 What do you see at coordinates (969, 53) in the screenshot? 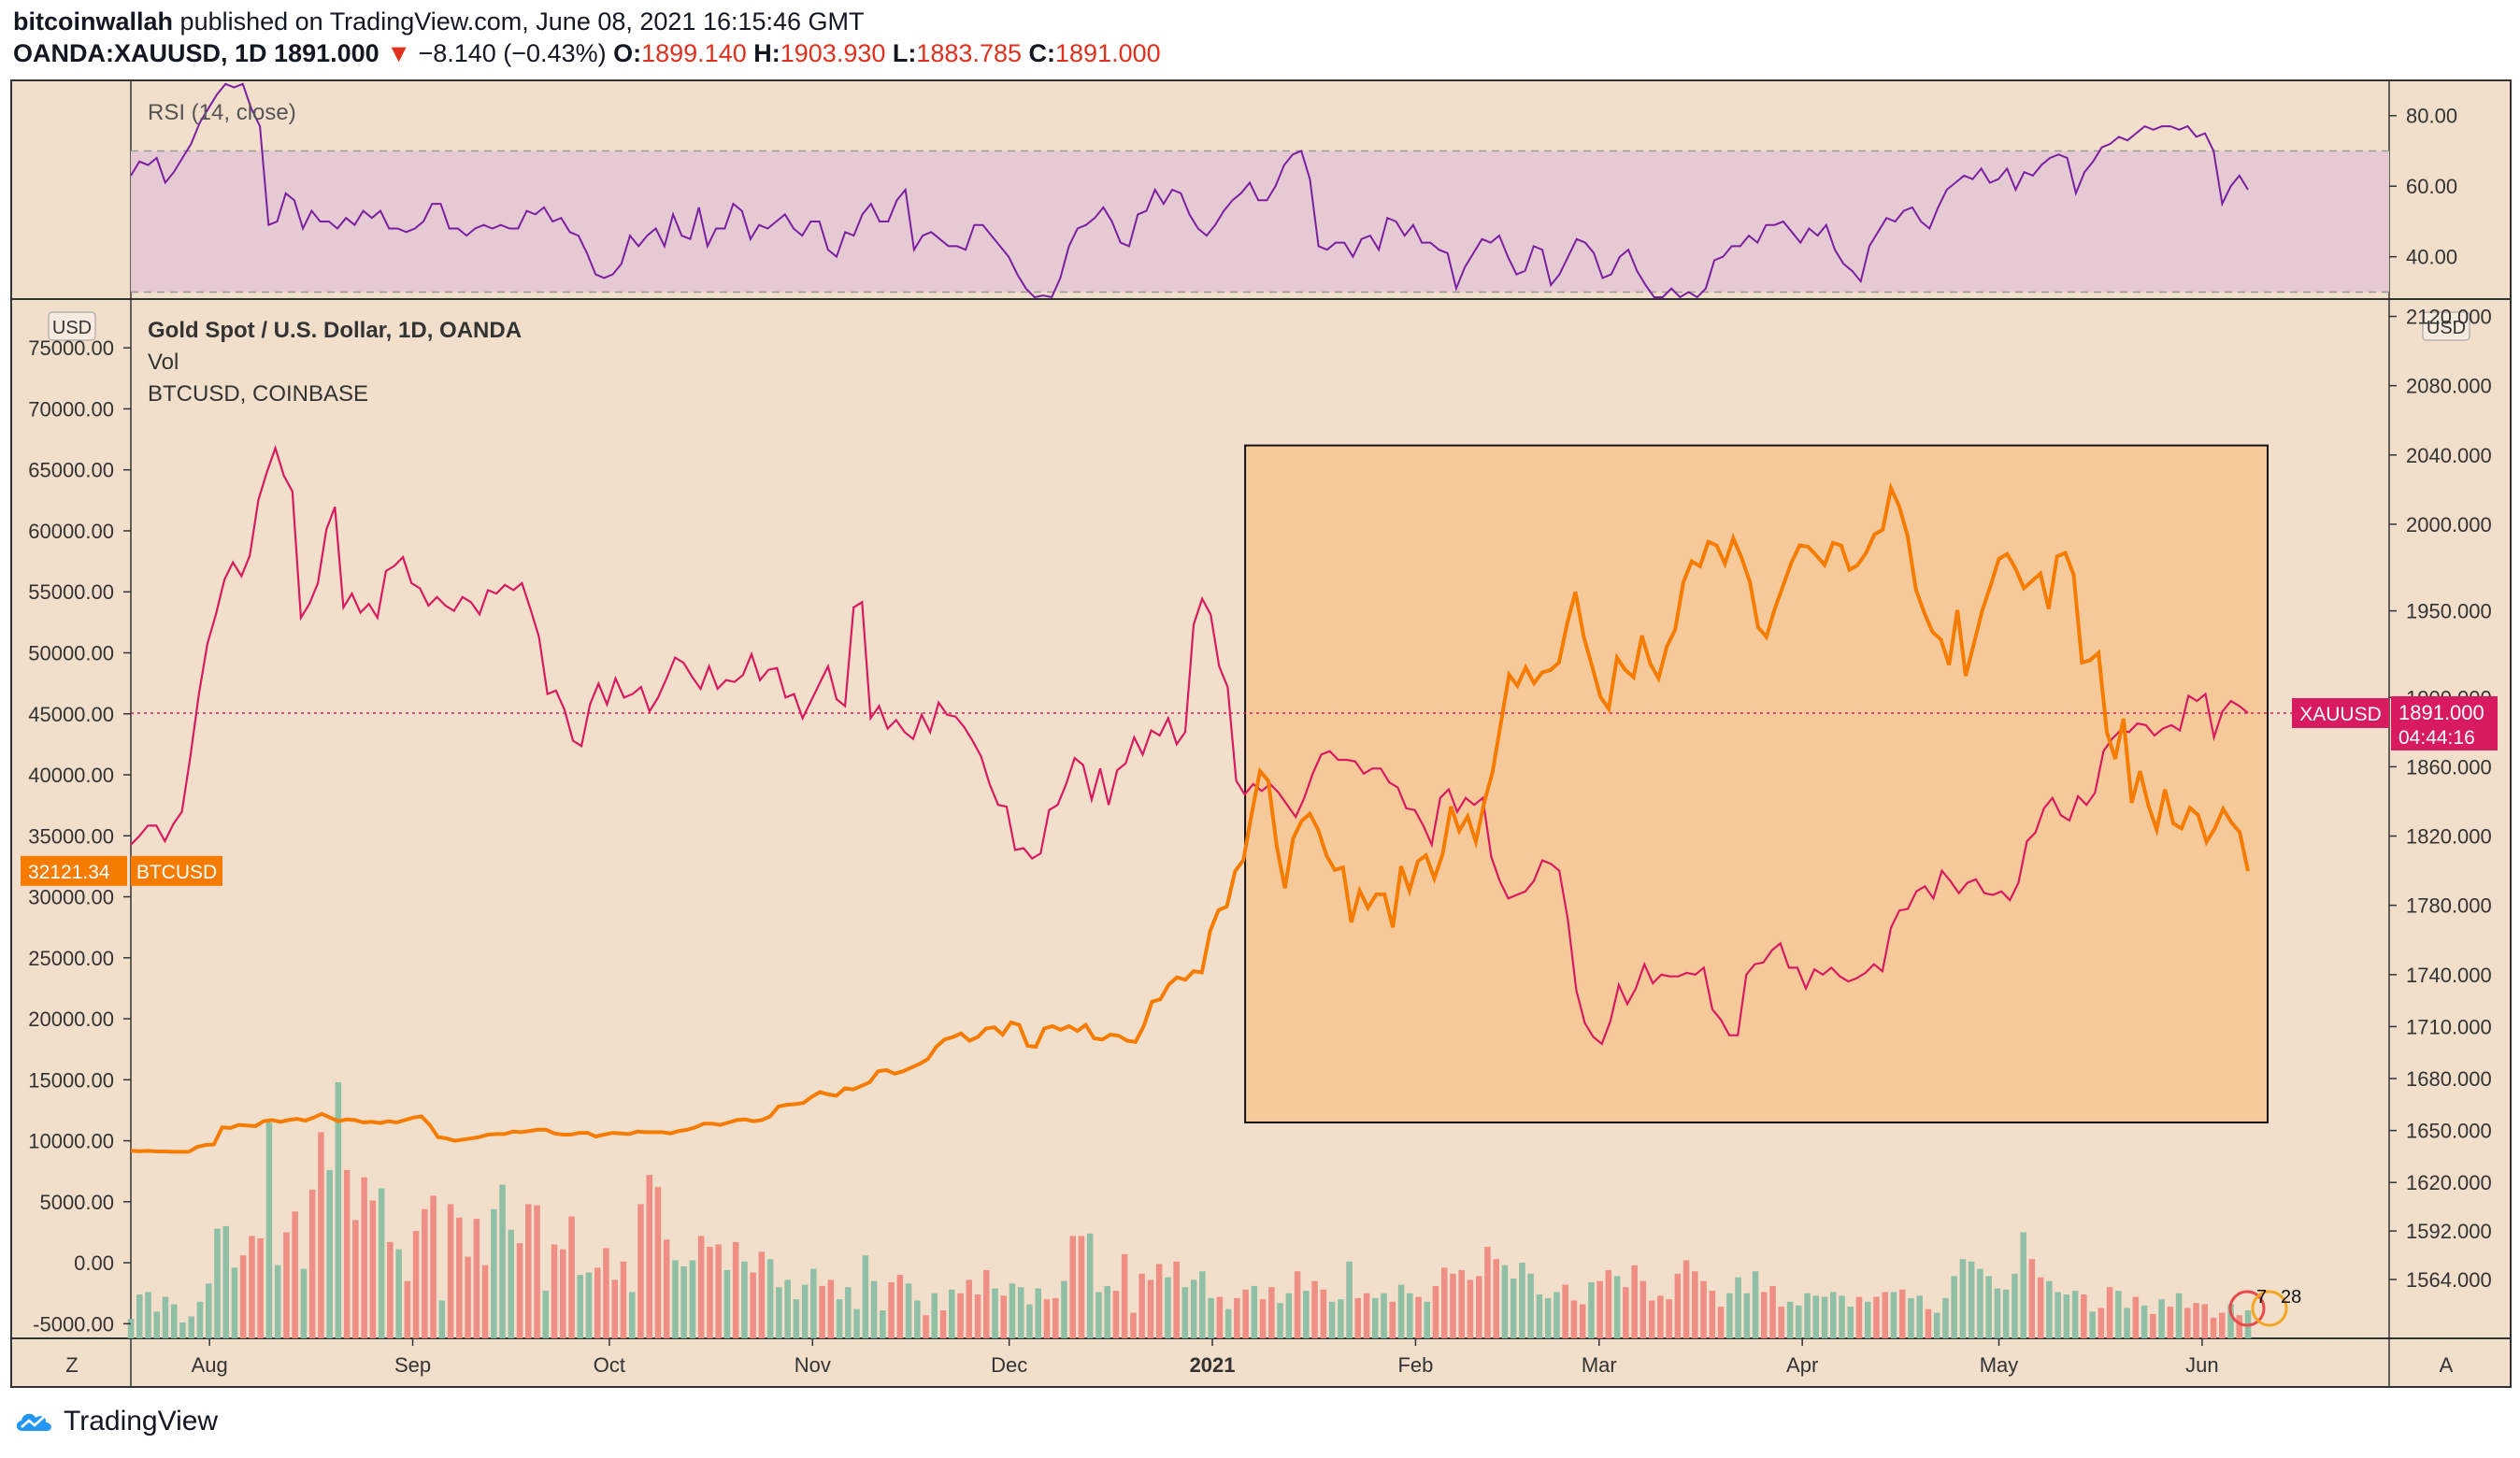
I see `low-value: 1883.785` at bounding box center [969, 53].